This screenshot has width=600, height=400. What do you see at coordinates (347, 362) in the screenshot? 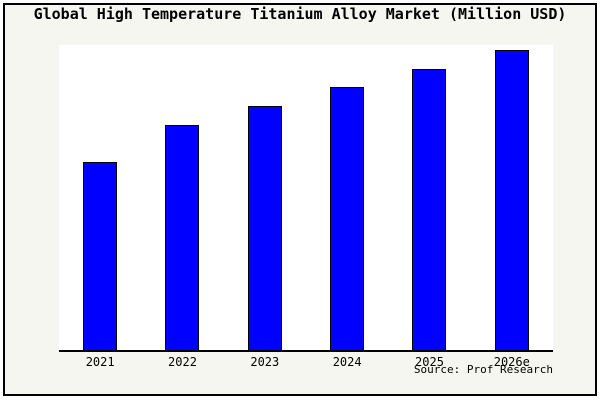
I see `x-tick-label-2024: 2024` at bounding box center [347, 362].